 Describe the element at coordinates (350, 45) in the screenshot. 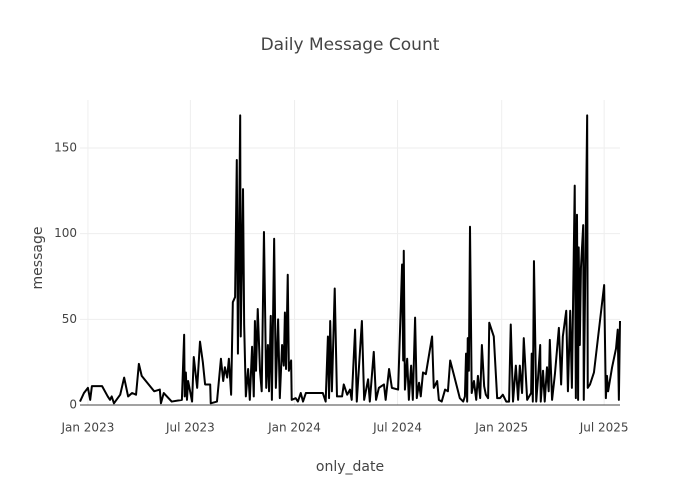

I see `chart-title: Daily Message Count` at that location.